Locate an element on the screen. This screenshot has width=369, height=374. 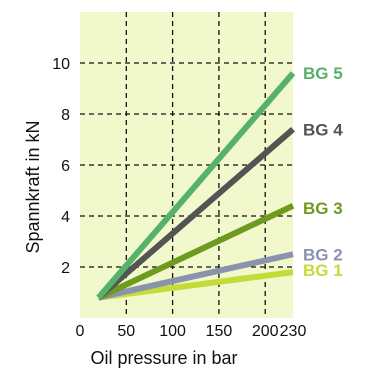
series-label-bg-2: BG 2 is located at coordinates (323, 254).